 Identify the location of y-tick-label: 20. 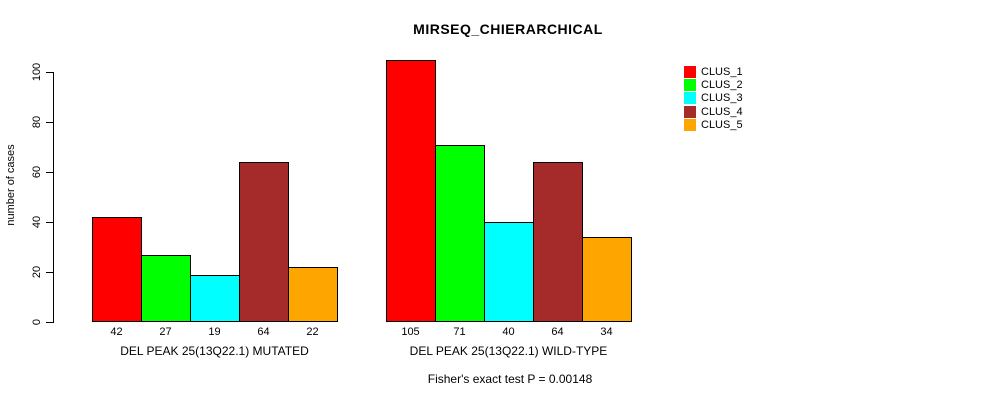
(37, 272).